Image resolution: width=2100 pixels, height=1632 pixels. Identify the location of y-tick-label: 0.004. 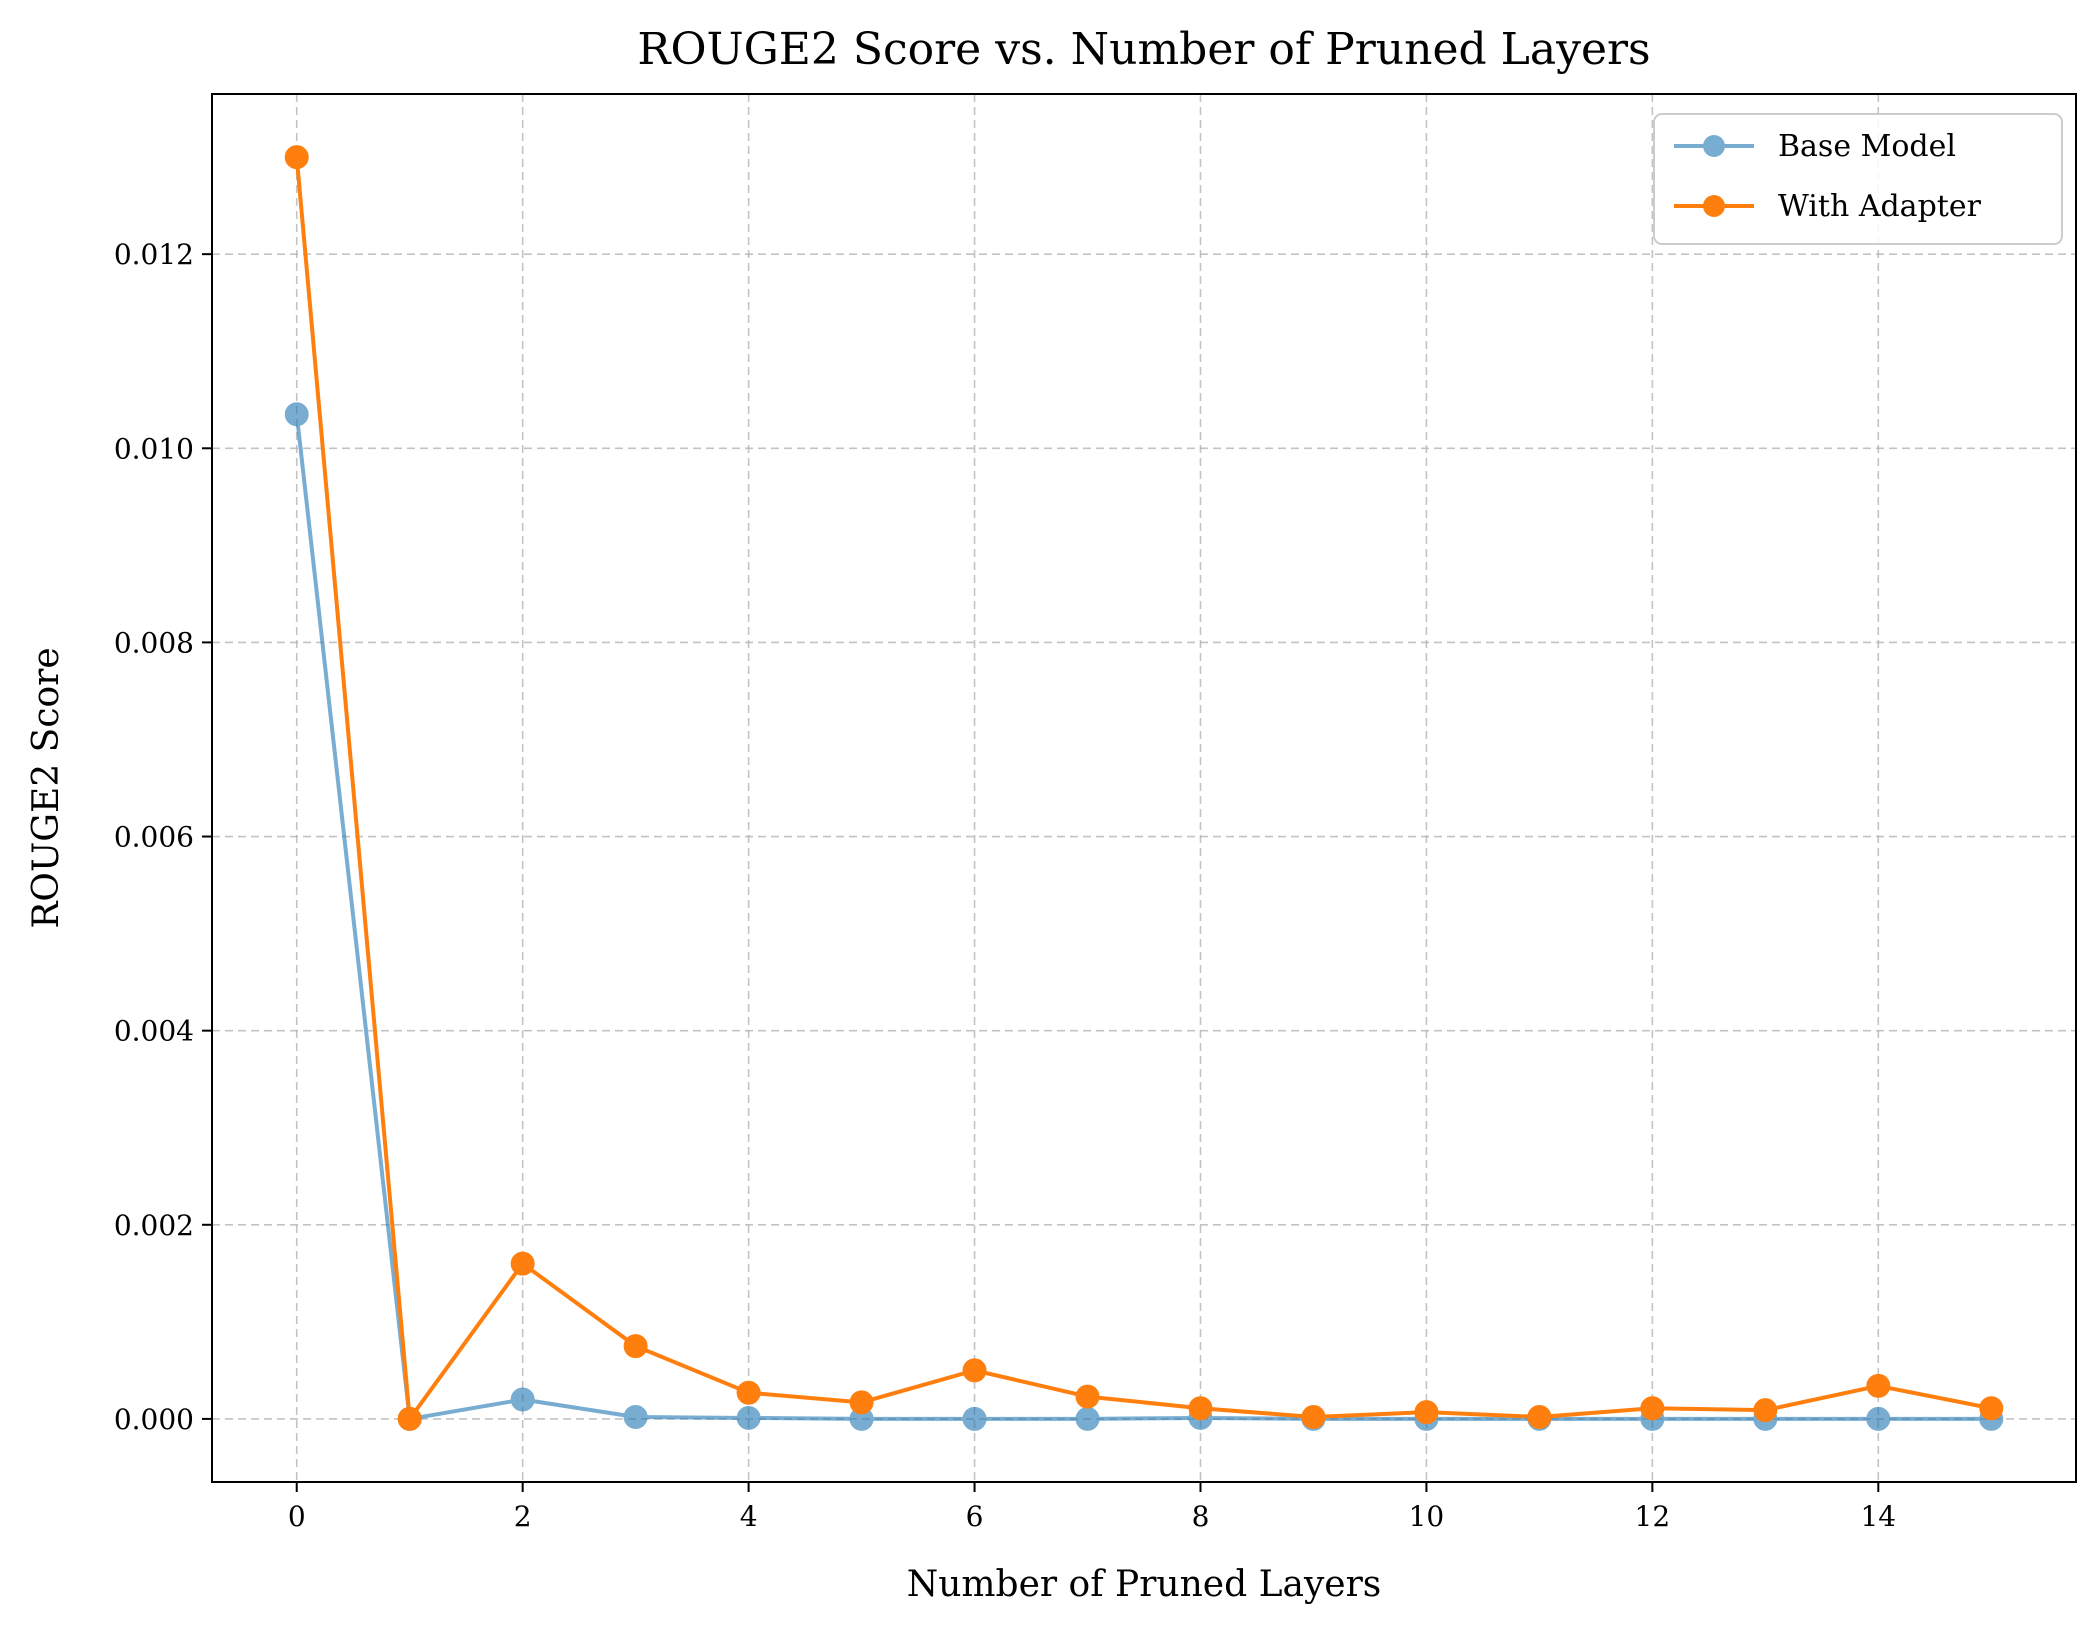
(154, 1031).